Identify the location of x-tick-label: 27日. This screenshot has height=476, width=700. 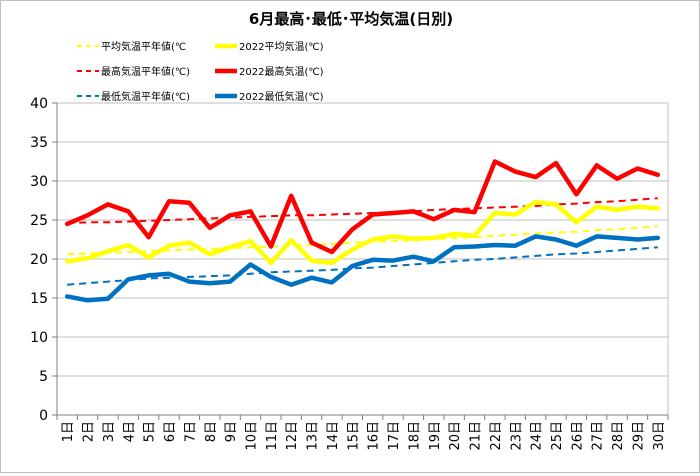
(598, 436).